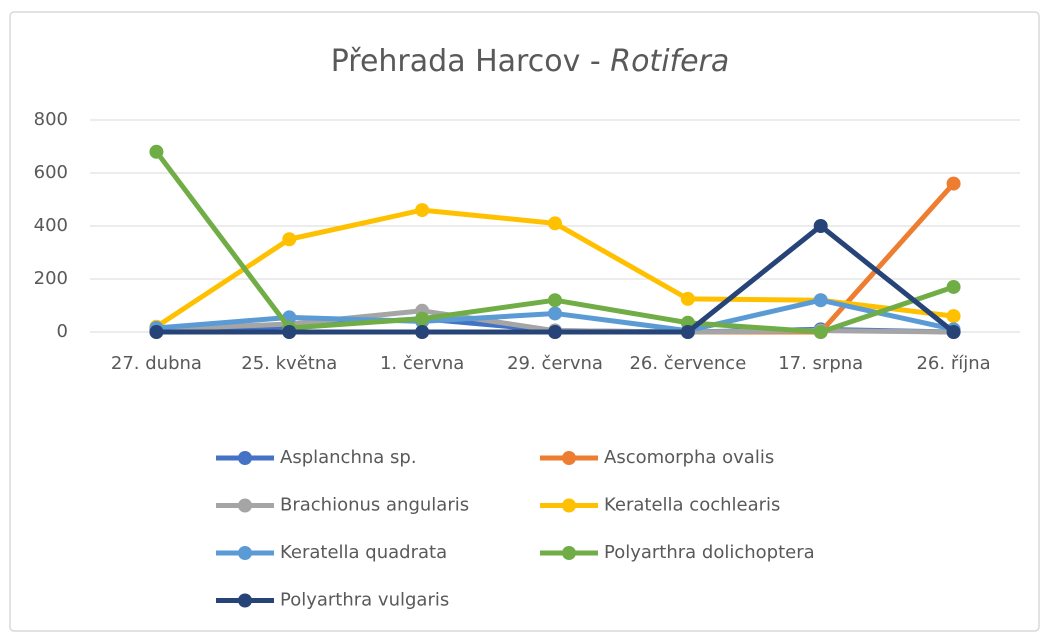  Describe the element at coordinates (51, 278) in the screenshot. I see `y-tick-label: 200` at that location.